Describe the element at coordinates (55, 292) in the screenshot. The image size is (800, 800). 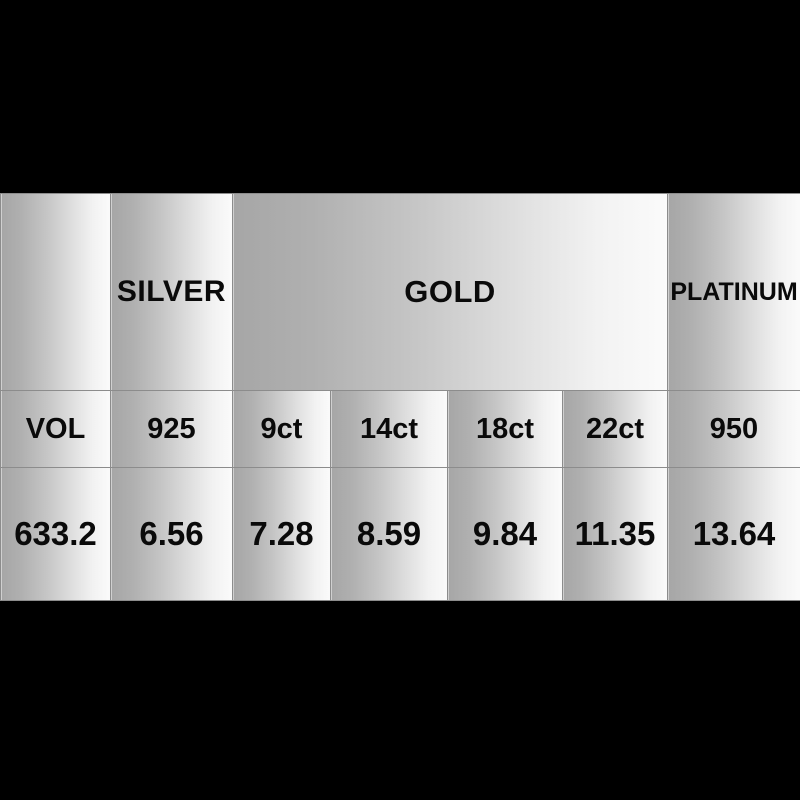
I see `header-corner-blank` at that location.